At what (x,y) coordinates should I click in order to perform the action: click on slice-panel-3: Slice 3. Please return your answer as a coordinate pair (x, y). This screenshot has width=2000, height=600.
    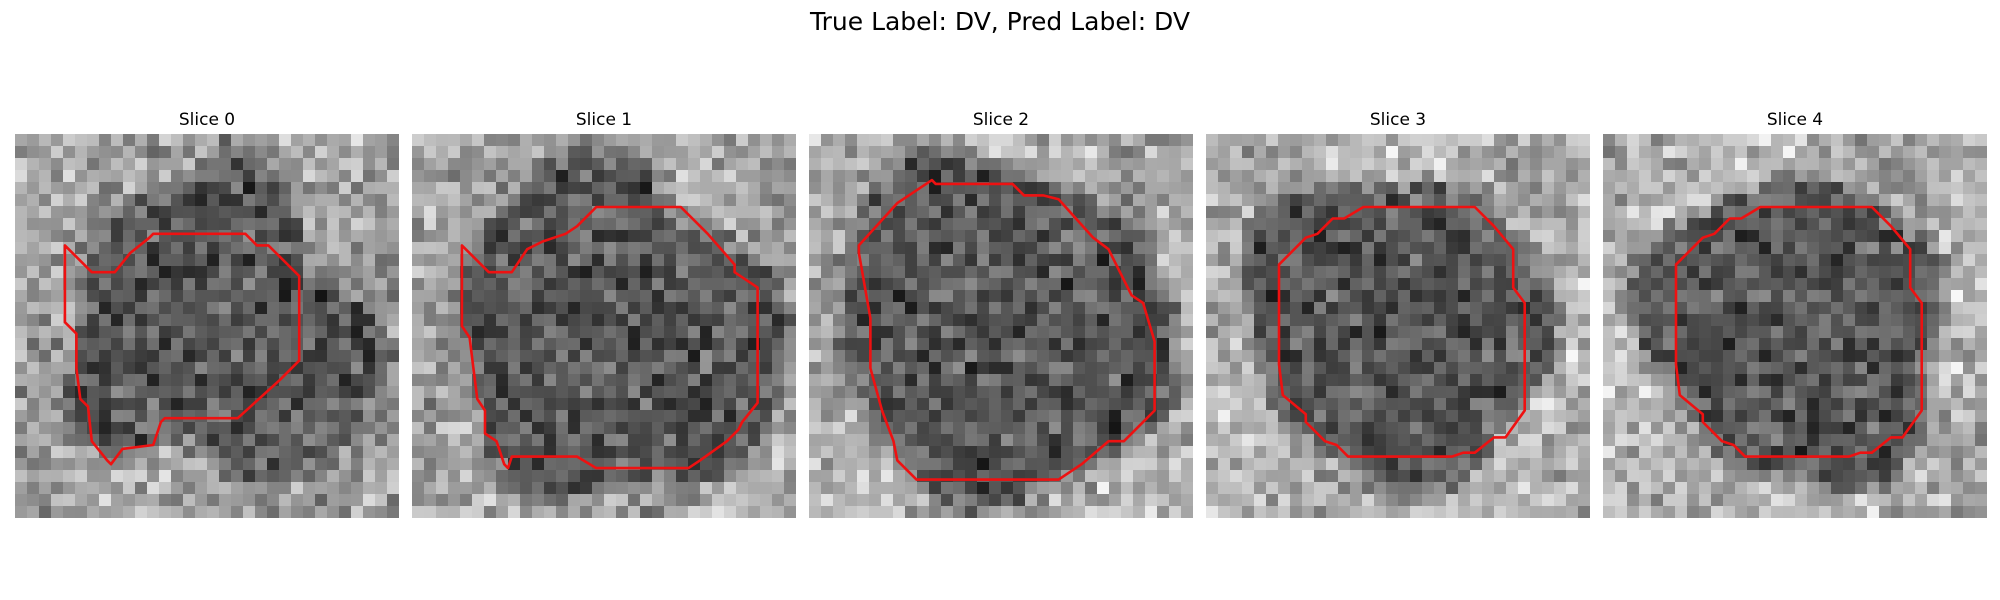
    Looking at the image, I should click on (1398, 314).